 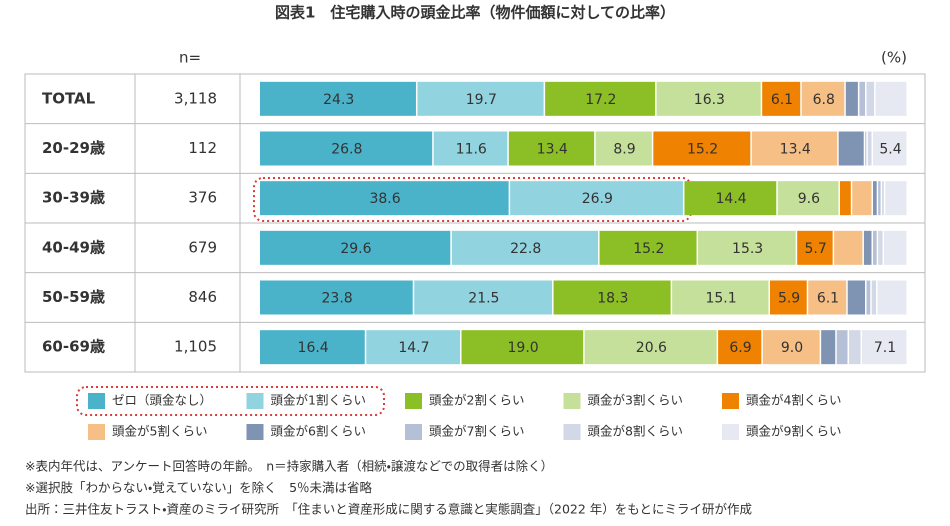 I want to click on value-label: 13.4, so click(x=795, y=150).